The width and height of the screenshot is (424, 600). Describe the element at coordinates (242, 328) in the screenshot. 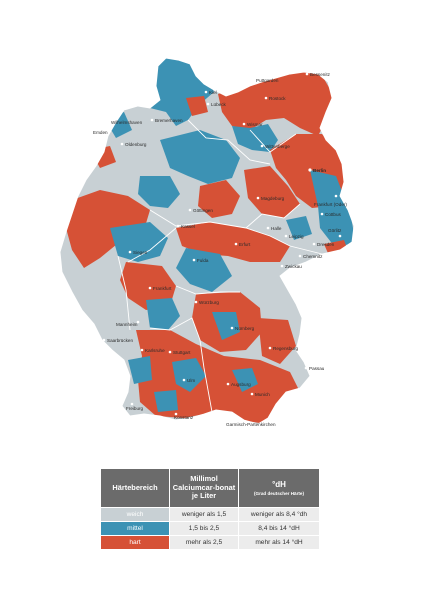

I see `city-nuernberg: Nürnberg` at that location.